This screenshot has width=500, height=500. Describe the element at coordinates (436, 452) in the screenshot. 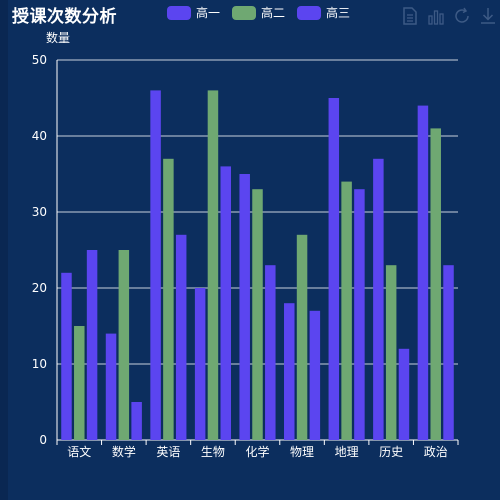

I see `x-tick-label: 政治` at that location.